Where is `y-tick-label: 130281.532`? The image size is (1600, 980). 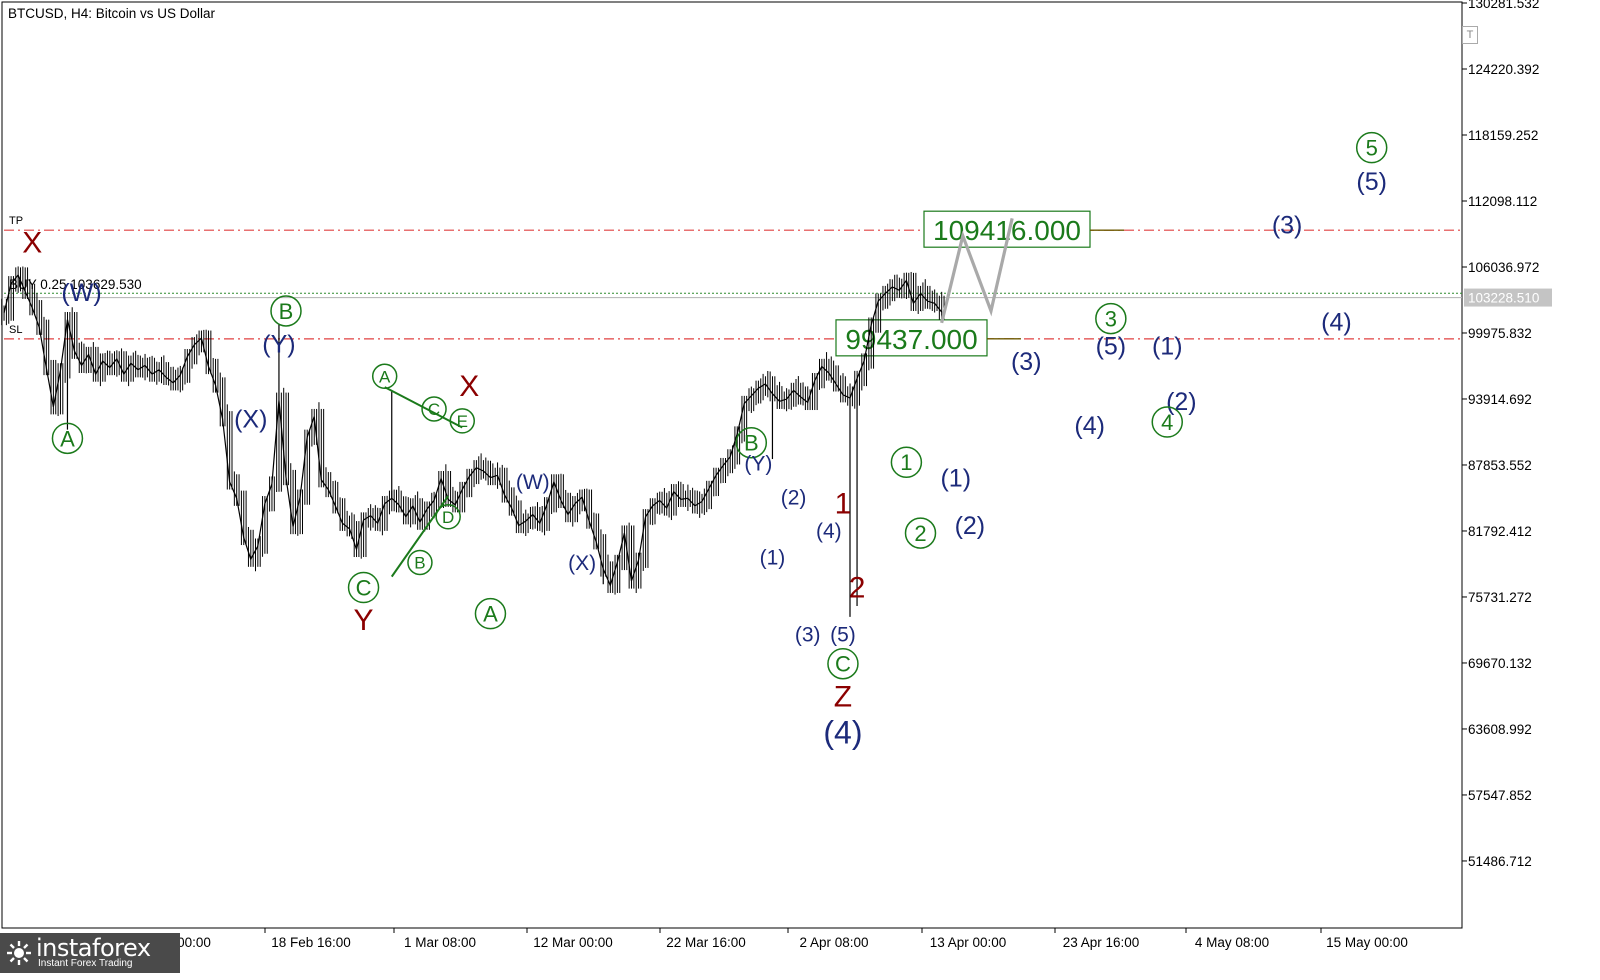 y-tick-label: 130281.532 is located at coordinates (1503, 5).